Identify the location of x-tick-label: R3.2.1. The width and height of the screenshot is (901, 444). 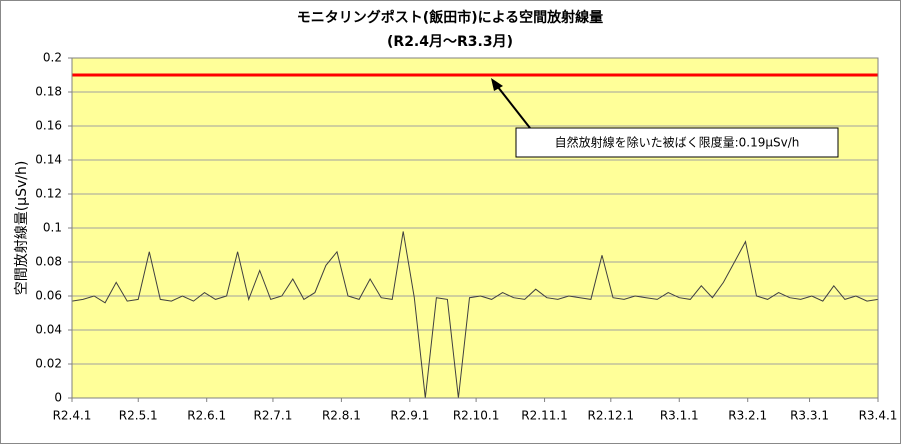
(747, 416).